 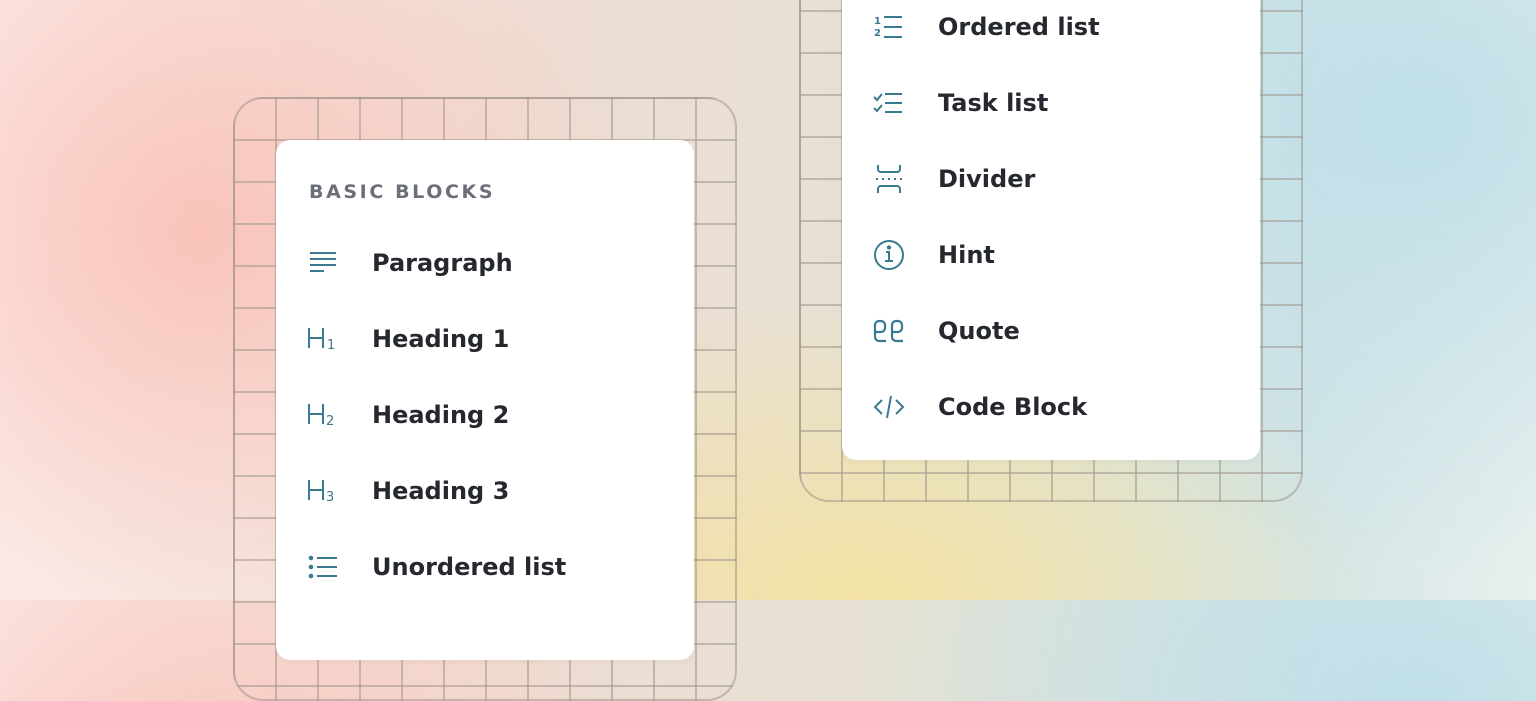 What do you see at coordinates (441, 339) in the screenshot?
I see `menu-item-label: Heading 1` at bounding box center [441, 339].